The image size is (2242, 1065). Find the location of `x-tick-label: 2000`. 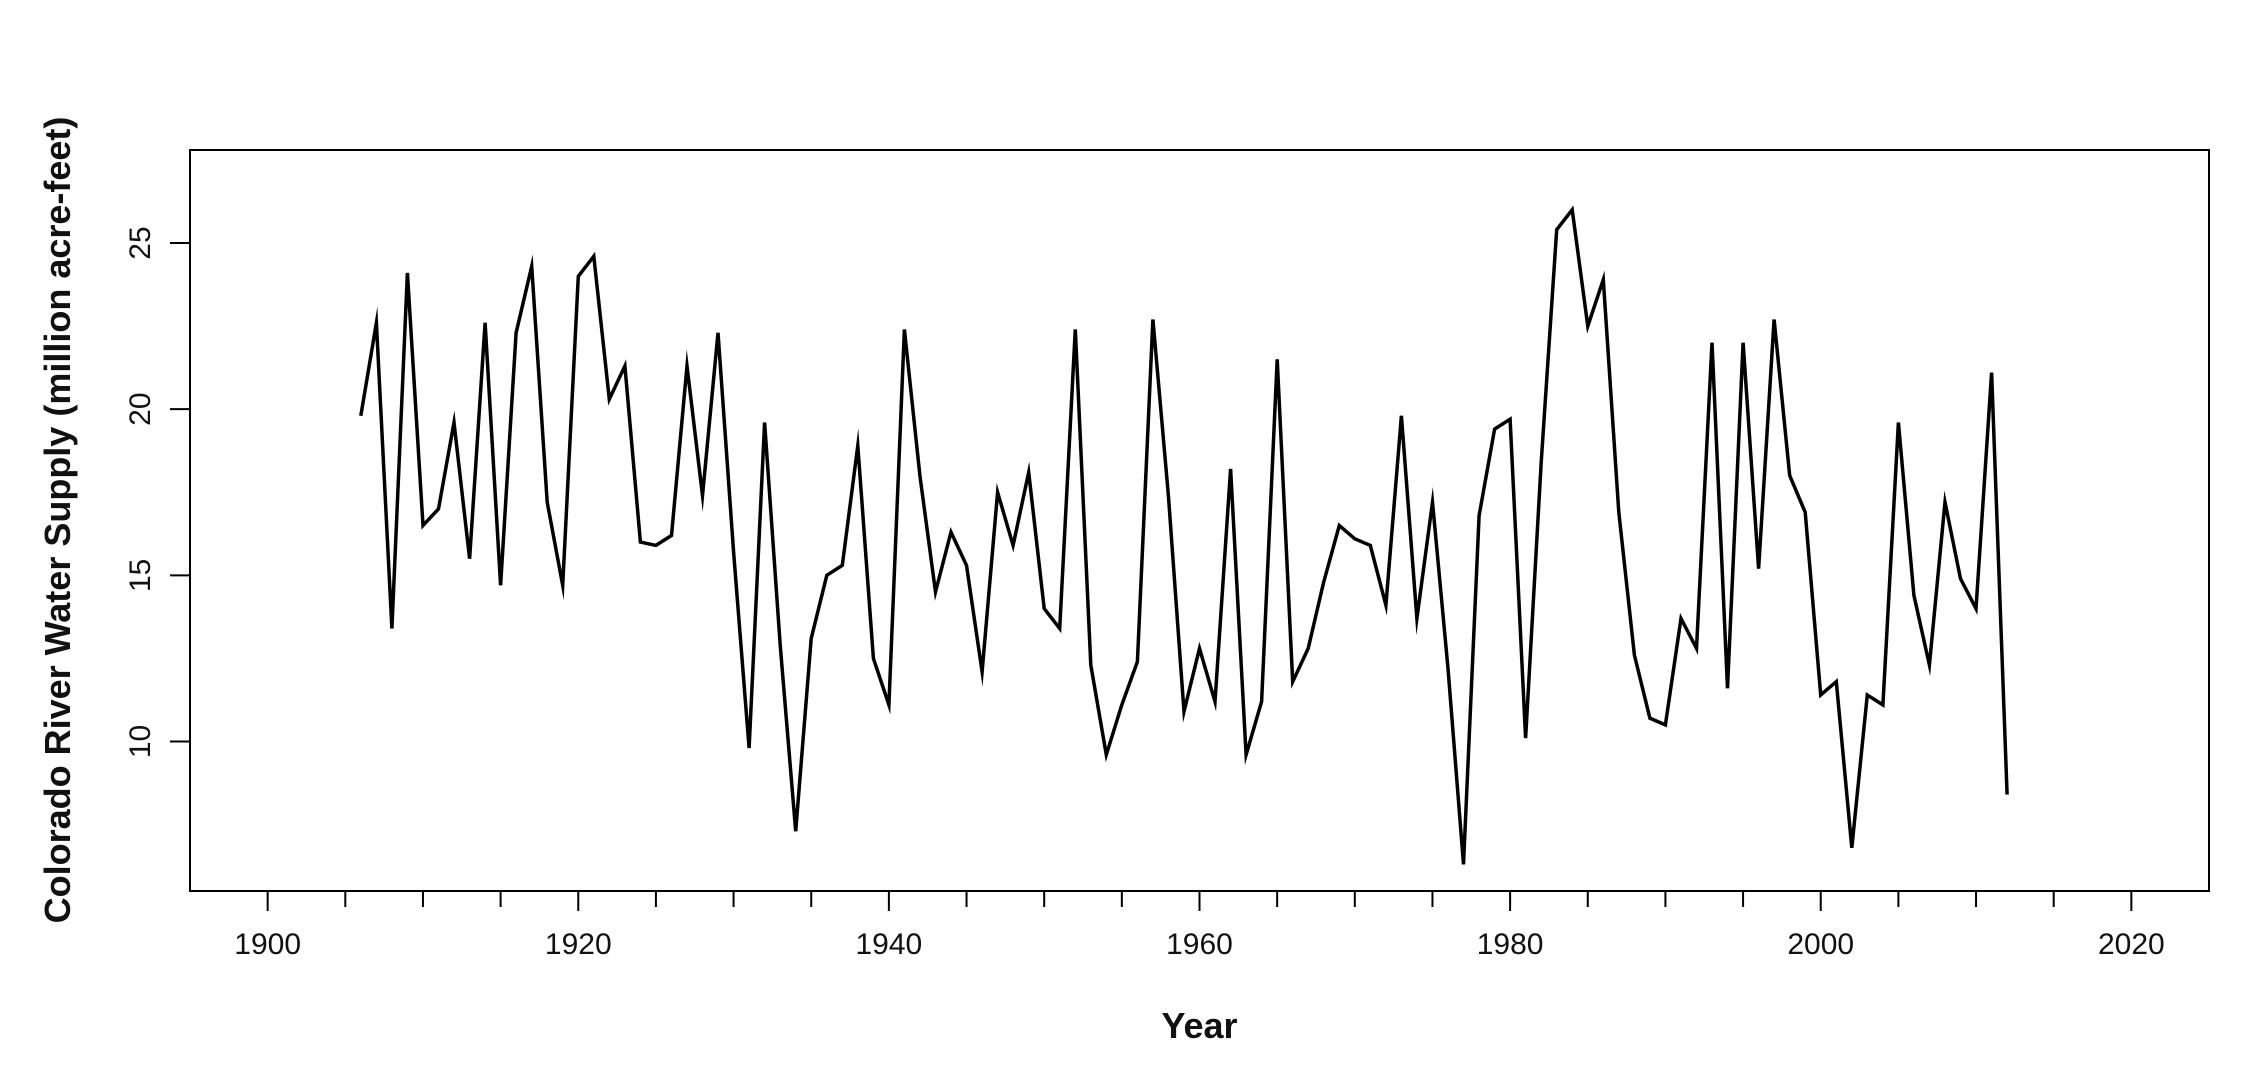

x-tick-label: 2000 is located at coordinates (1820, 944).